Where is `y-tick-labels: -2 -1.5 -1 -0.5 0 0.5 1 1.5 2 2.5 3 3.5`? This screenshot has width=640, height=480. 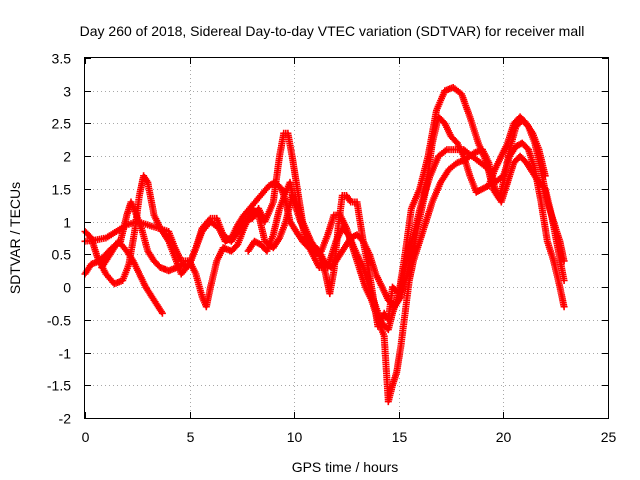
y-tick-labels: -2 -1.5 -1 -0.5 0 0.5 1 1.5 2 2.5 3 3.5 is located at coordinates (59, 239).